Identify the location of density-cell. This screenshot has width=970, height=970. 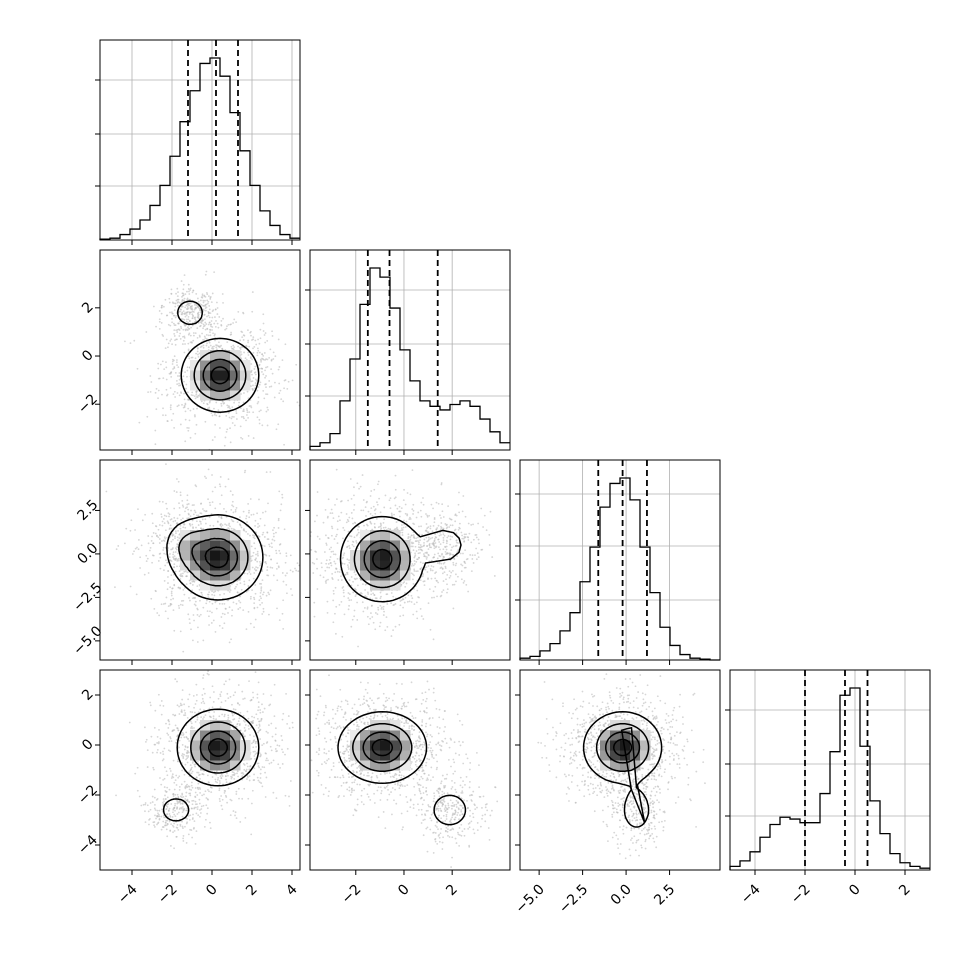
(405, 565).